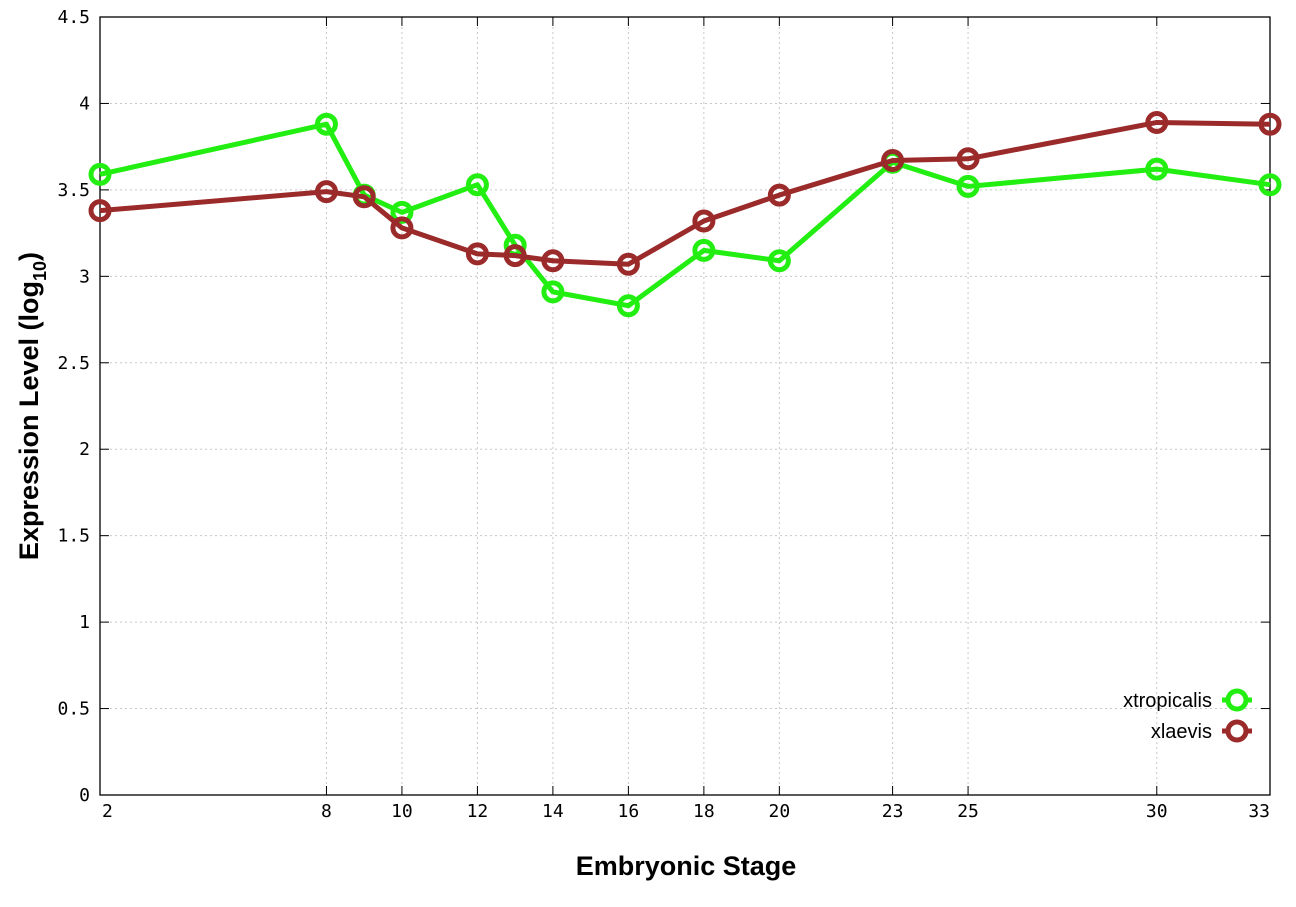 The height and width of the screenshot is (907, 1296). I want to click on x-tick-label: 33, so click(1259, 811).